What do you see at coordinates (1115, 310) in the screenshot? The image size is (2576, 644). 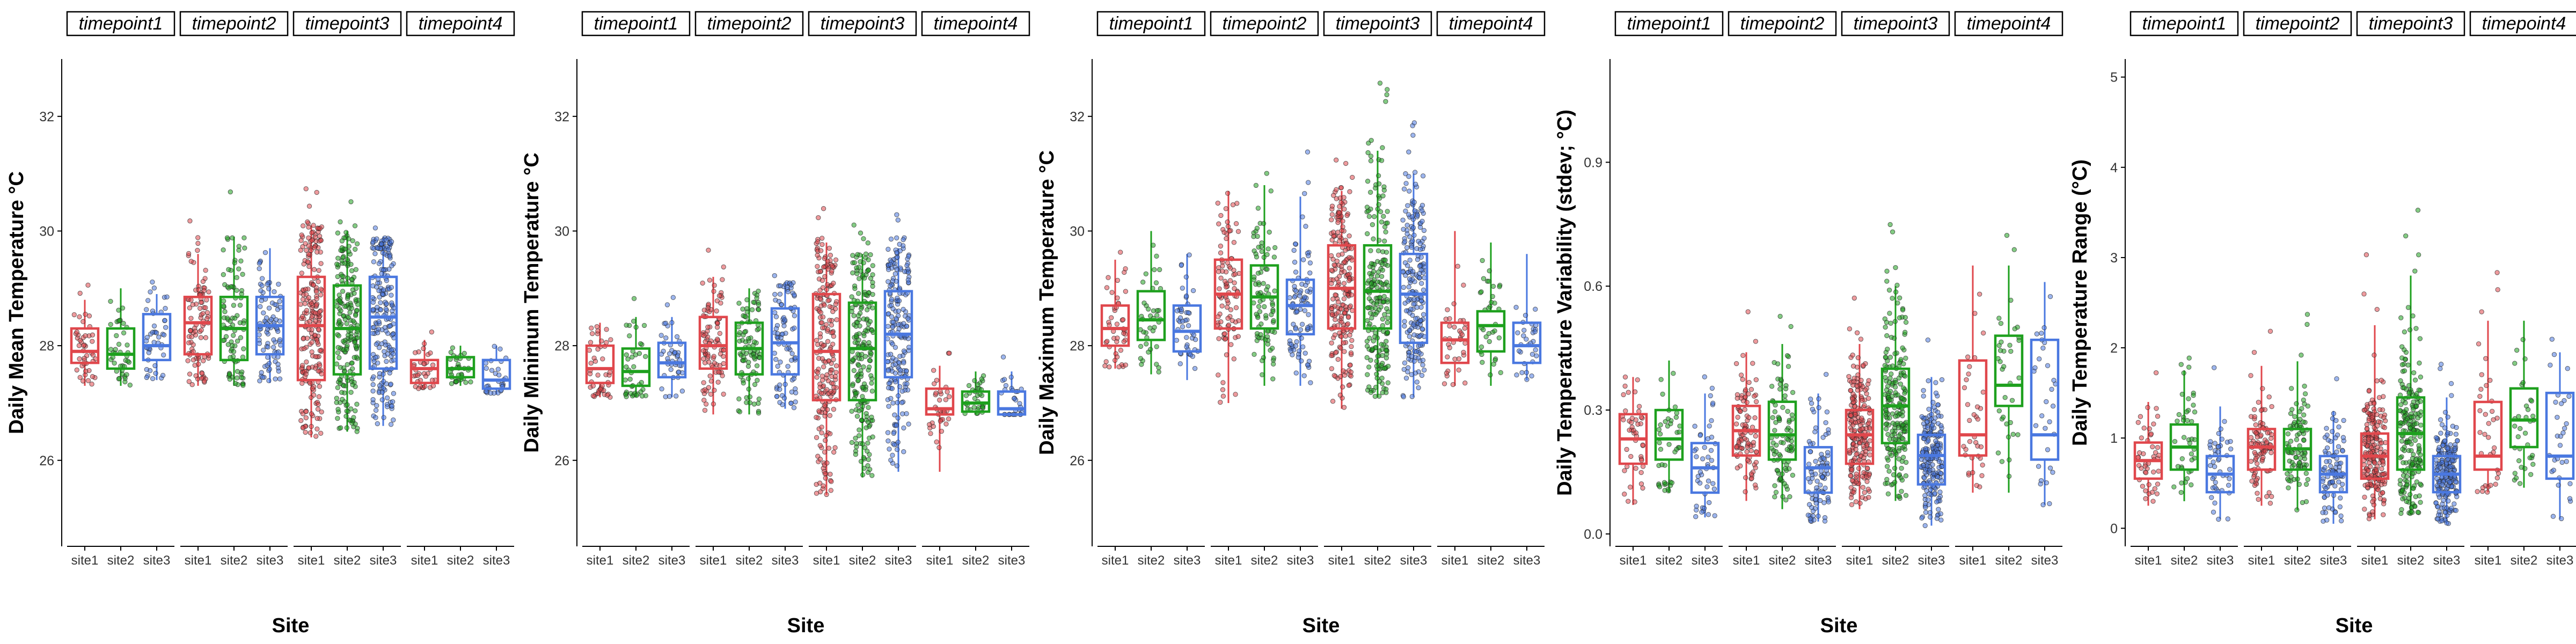 I see `box-timepoint1-site1` at bounding box center [1115, 310].